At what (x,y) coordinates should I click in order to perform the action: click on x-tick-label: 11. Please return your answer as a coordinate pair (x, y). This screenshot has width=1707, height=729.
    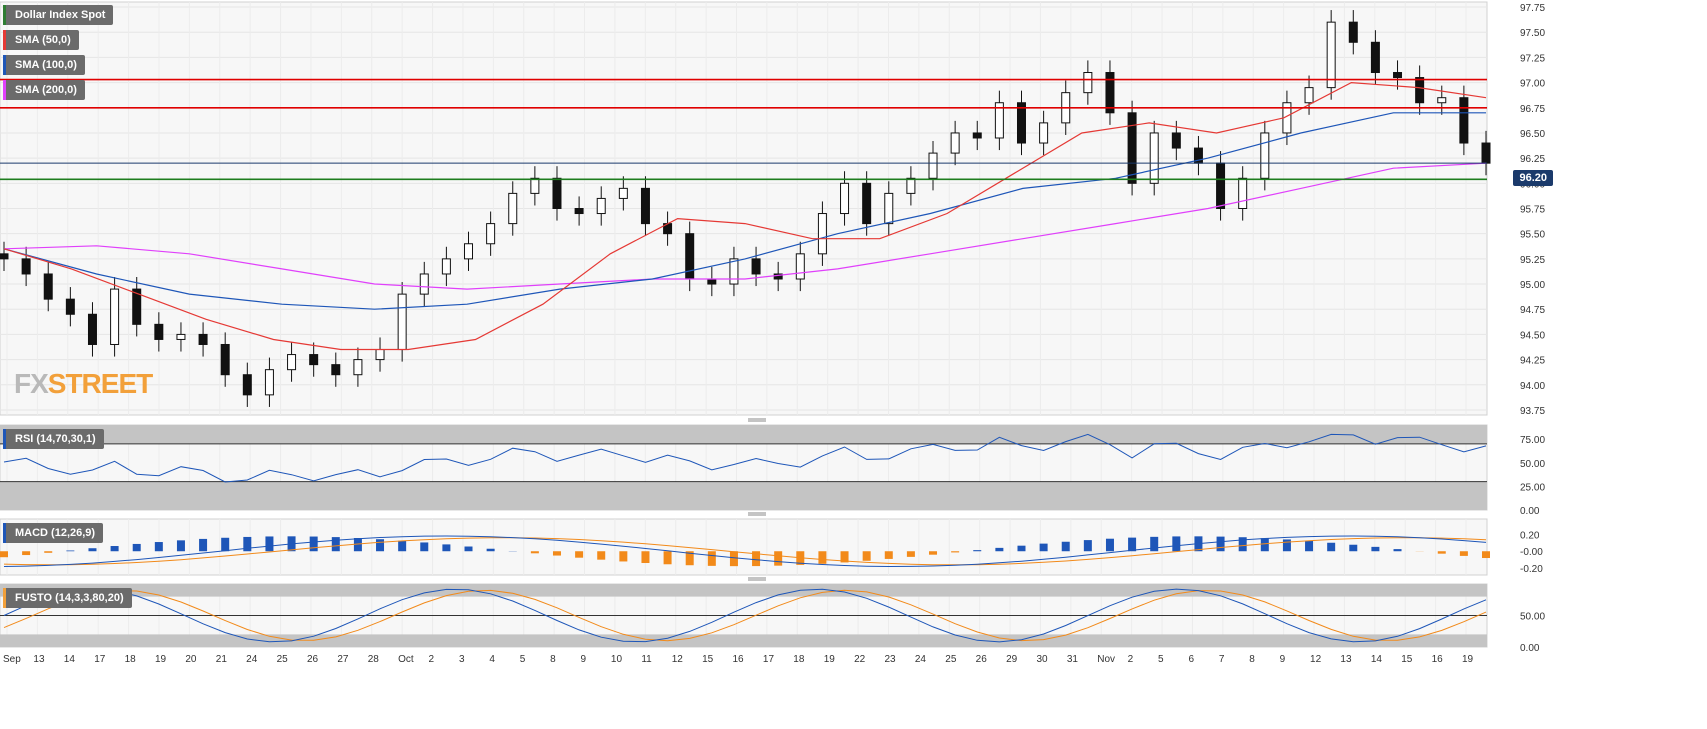
    Looking at the image, I should click on (646, 659).